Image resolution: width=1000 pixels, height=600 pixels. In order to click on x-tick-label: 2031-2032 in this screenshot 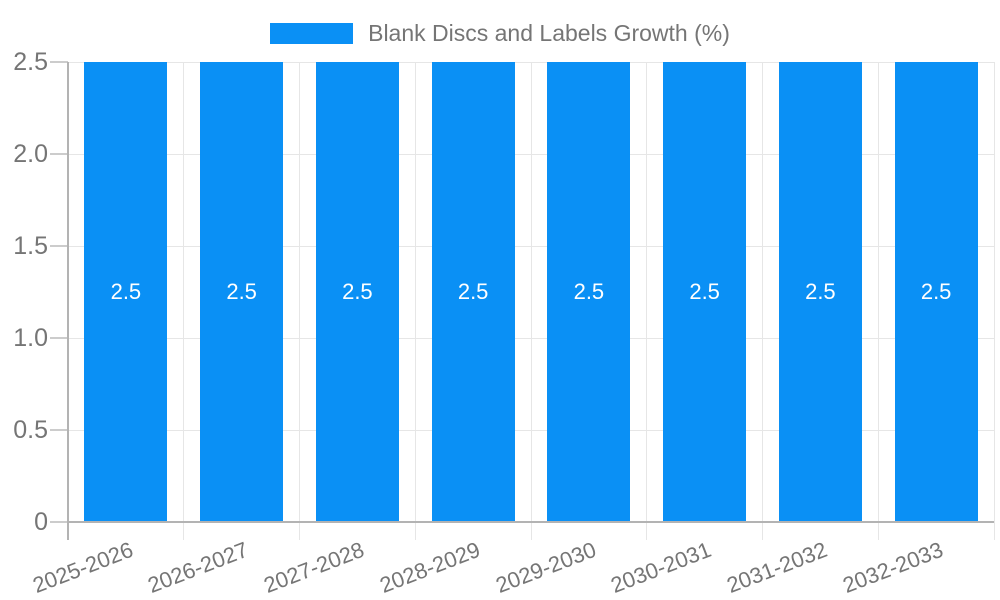, I will do `click(777, 567)`.